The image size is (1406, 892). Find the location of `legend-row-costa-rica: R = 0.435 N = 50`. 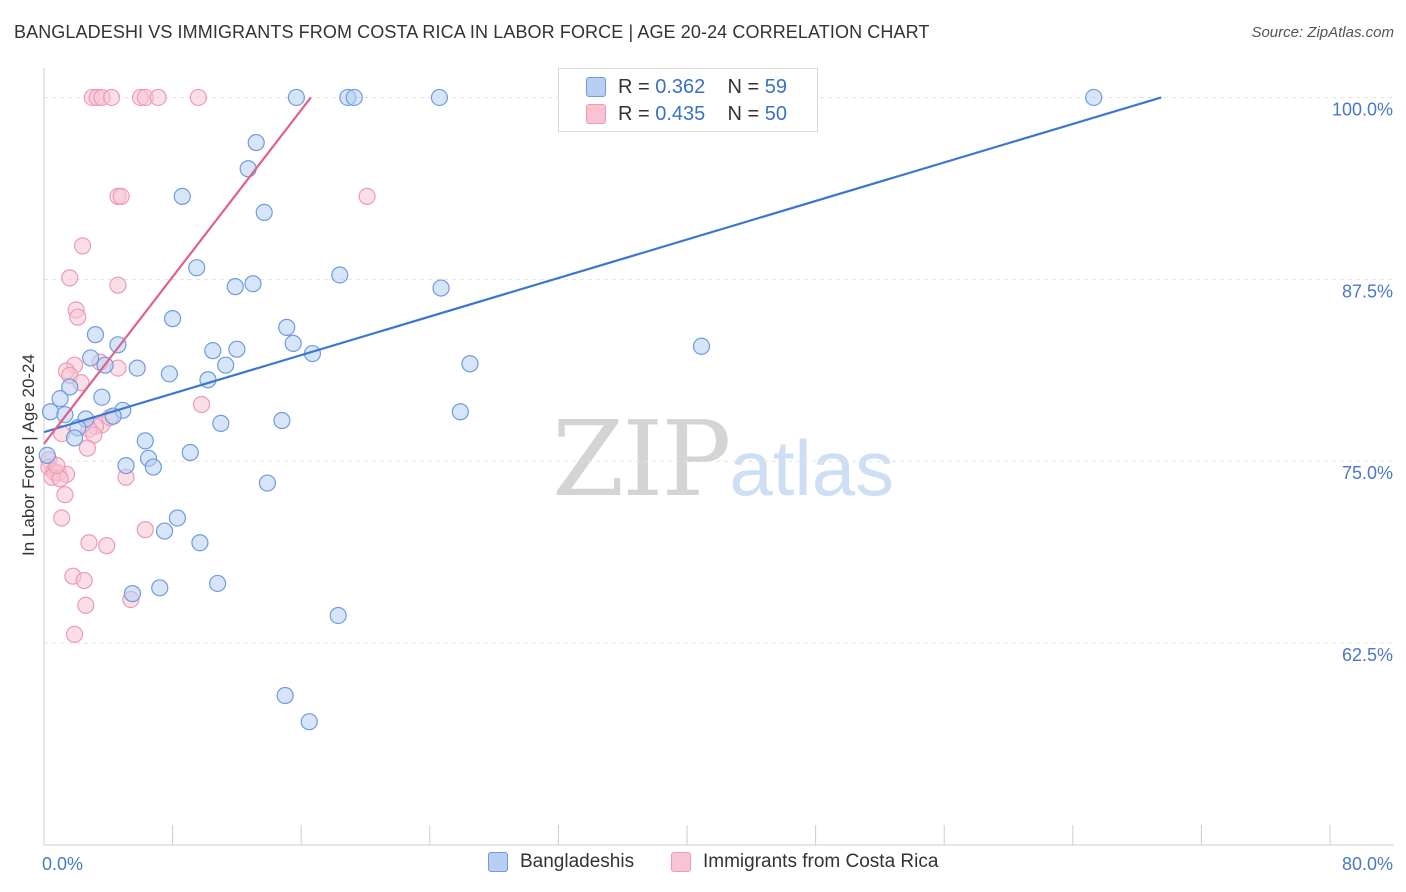

legend-row-costa-rica: R = 0.435 N = 50 is located at coordinates (673, 114).